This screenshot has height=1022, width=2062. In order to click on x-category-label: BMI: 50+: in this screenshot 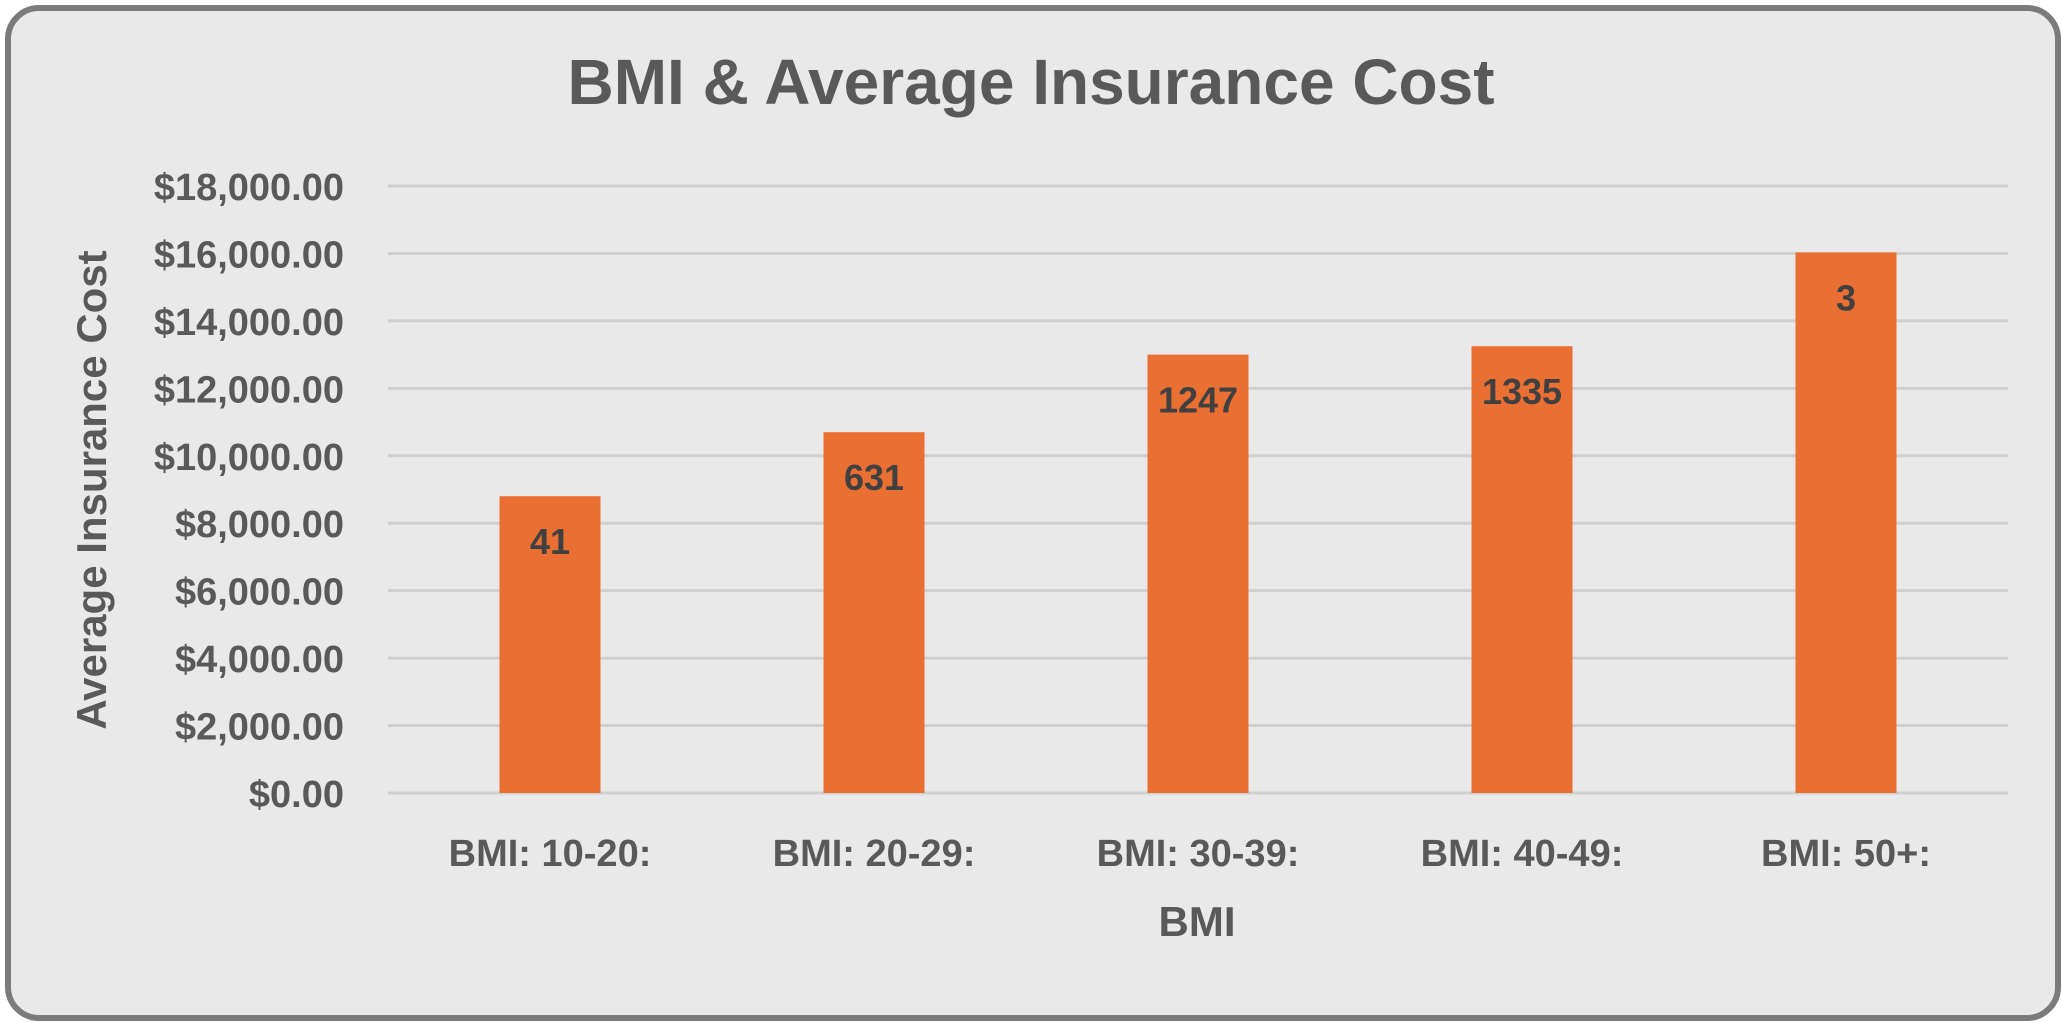, I will do `click(1846, 854)`.